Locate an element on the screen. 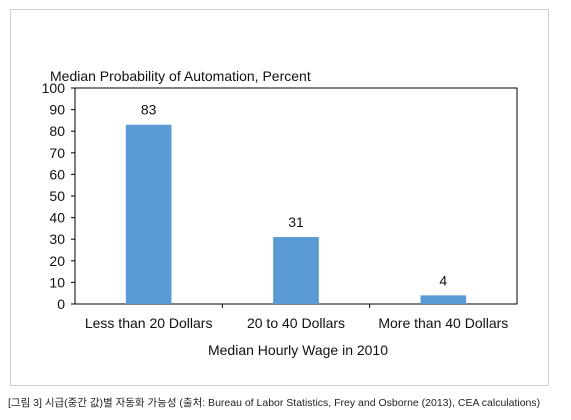  y-tick-label: 50 is located at coordinates (57, 196).